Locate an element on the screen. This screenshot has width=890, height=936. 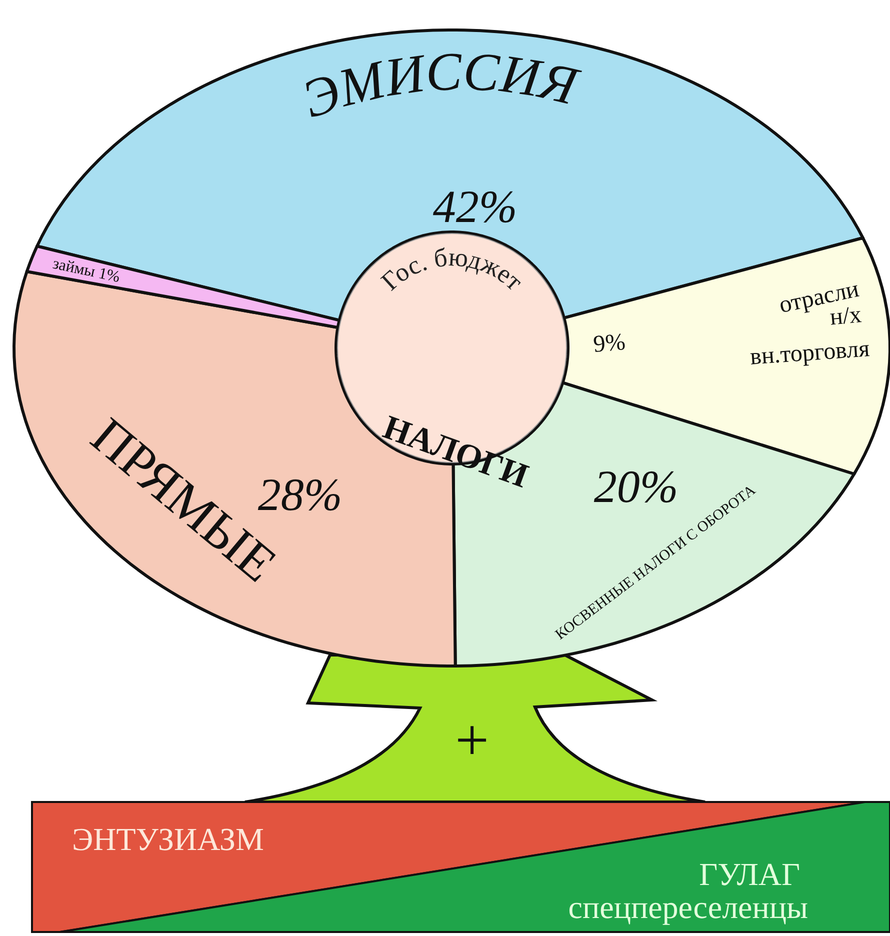
data-label: 20% is located at coordinates (636, 486).